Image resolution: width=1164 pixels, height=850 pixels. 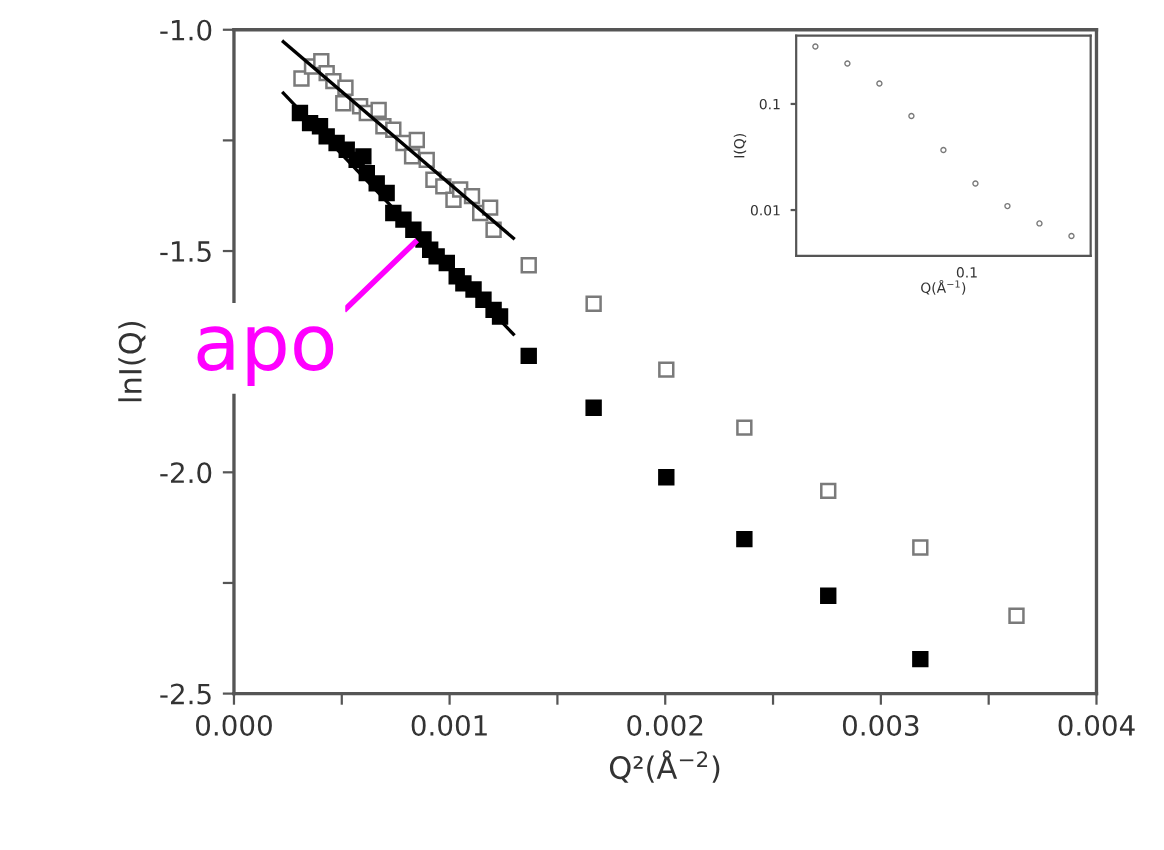 I want to click on y-axis-title: lnI(Q), so click(x=132, y=361).